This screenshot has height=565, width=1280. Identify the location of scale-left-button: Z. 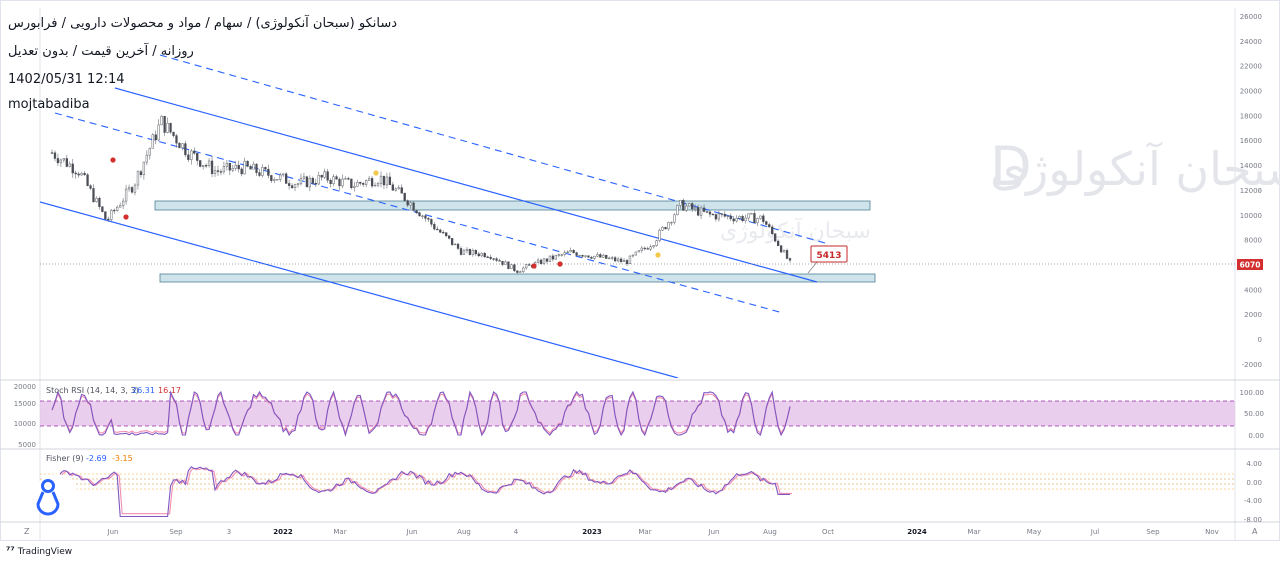
(27, 531).